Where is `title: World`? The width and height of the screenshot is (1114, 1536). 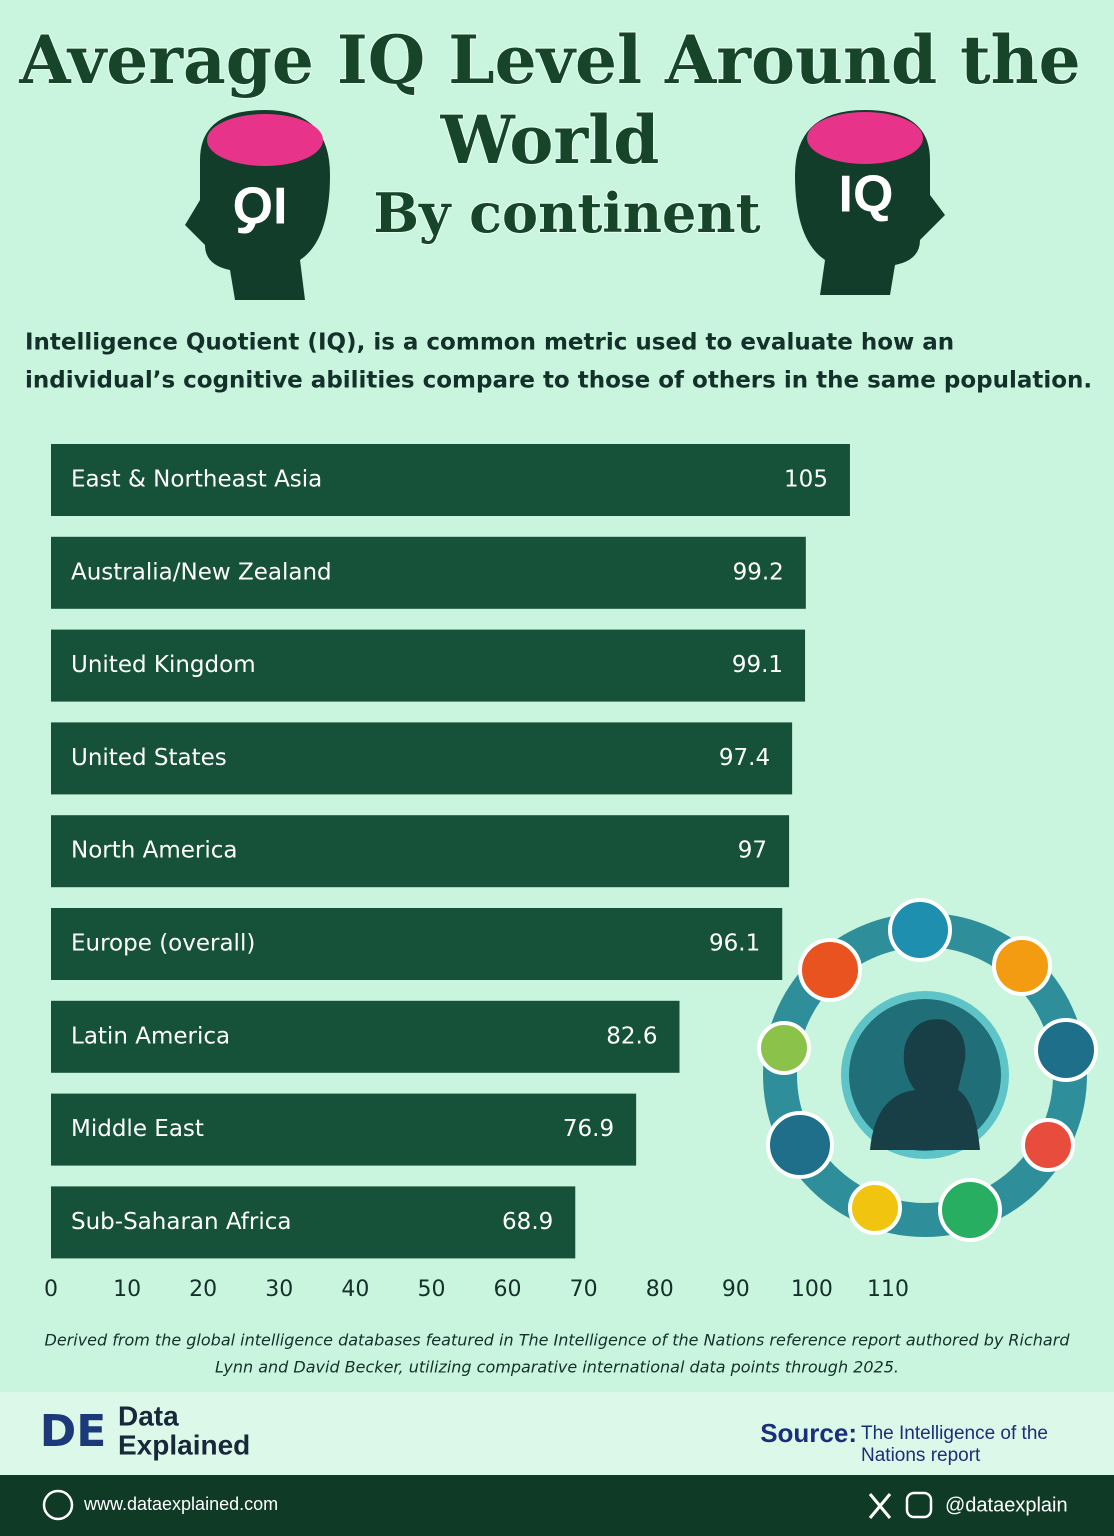 title: World is located at coordinates (550, 140).